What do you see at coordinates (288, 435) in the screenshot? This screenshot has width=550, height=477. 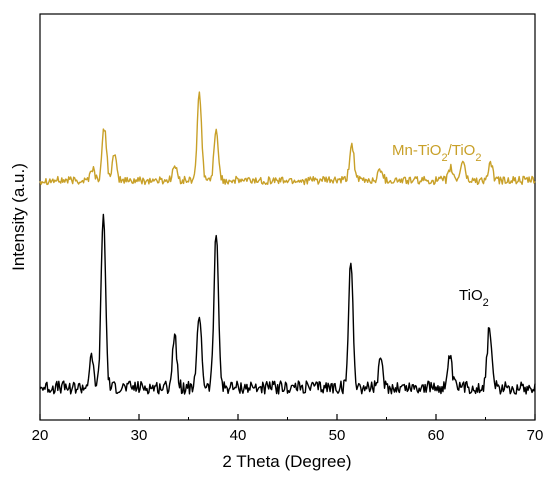 I see `x-axis-tick-labels: 20 30 40 50 60 70` at bounding box center [288, 435].